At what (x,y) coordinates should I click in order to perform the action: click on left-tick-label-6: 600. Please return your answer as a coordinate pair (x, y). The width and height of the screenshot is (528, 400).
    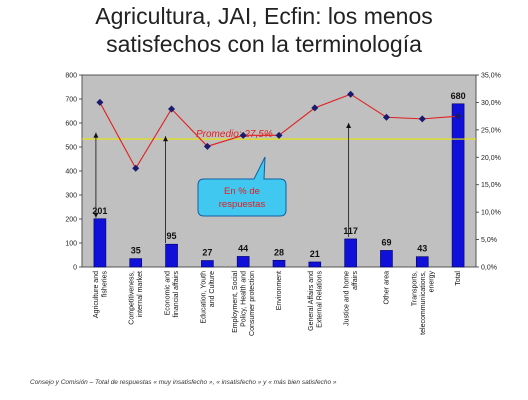
    Looking at the image, I should click on (71, 124).